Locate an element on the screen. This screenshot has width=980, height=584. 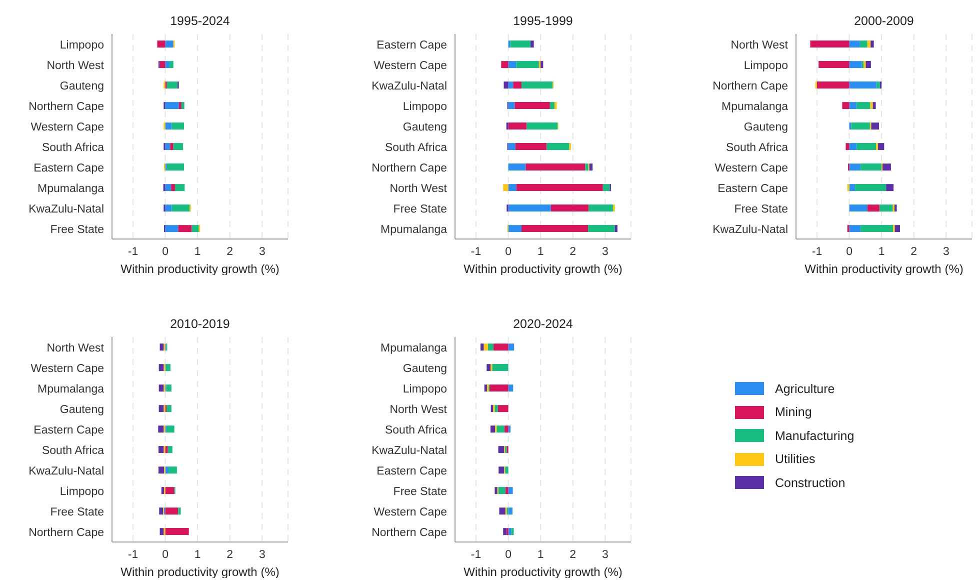
legend-label: Utilities is located at coordinates (795, 459).